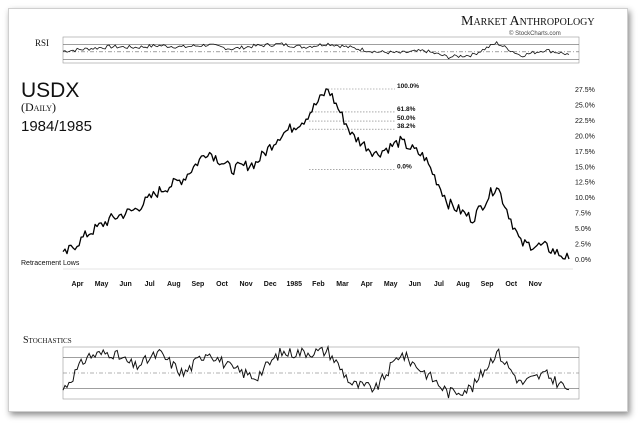 This screenshot has width=640, height=424. I want to click on y-tick-label: 0.0%, so click(583, 260).